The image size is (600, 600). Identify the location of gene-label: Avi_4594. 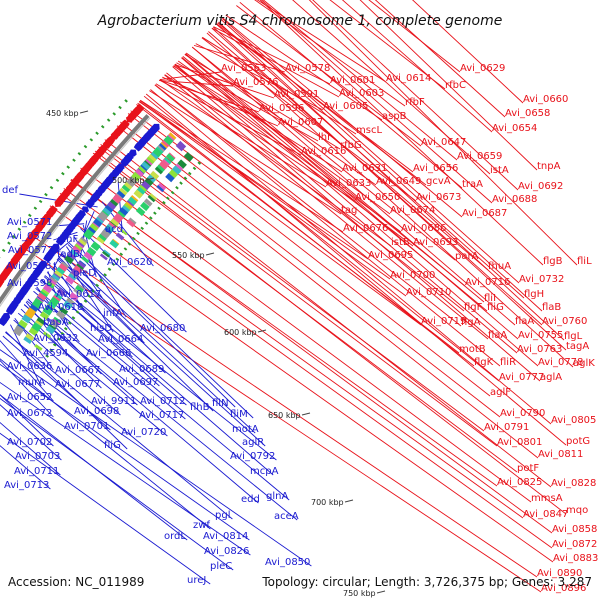
(45, 353).